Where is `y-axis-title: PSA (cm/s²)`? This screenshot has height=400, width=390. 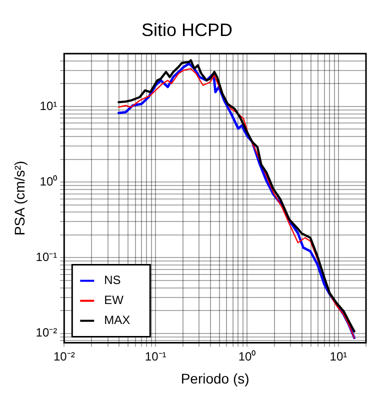
y-axis-title: PSA (cm/s²) is located at coordinates (19, 198).